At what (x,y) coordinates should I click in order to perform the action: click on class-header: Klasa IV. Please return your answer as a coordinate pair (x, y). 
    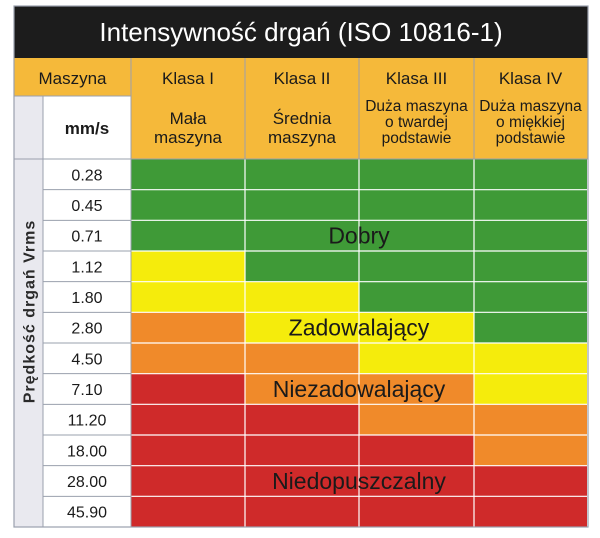
    Looking at the image, I should click on (531, 78).